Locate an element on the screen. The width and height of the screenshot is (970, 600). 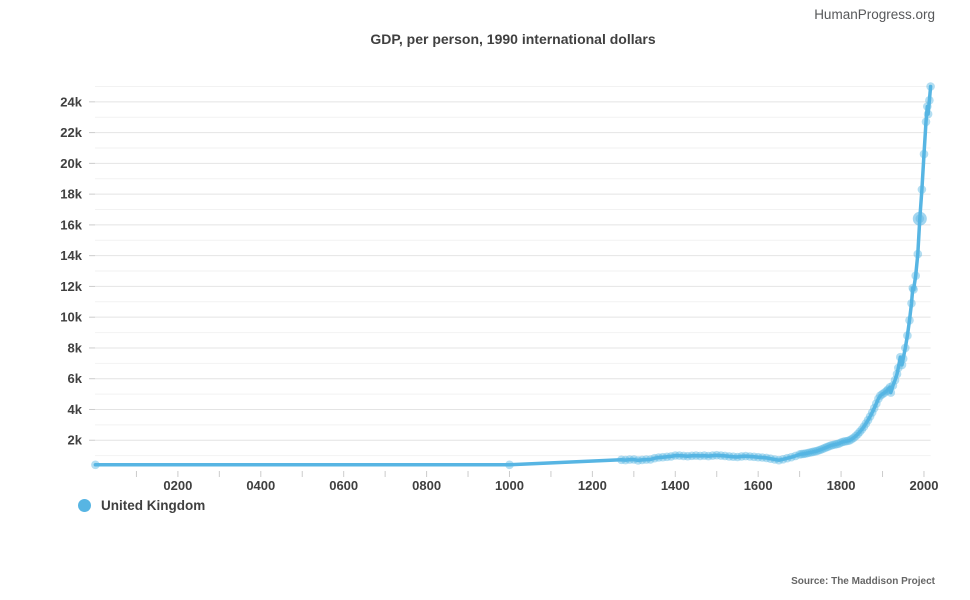
data-point-highlight is located at coordinates (919, 218).